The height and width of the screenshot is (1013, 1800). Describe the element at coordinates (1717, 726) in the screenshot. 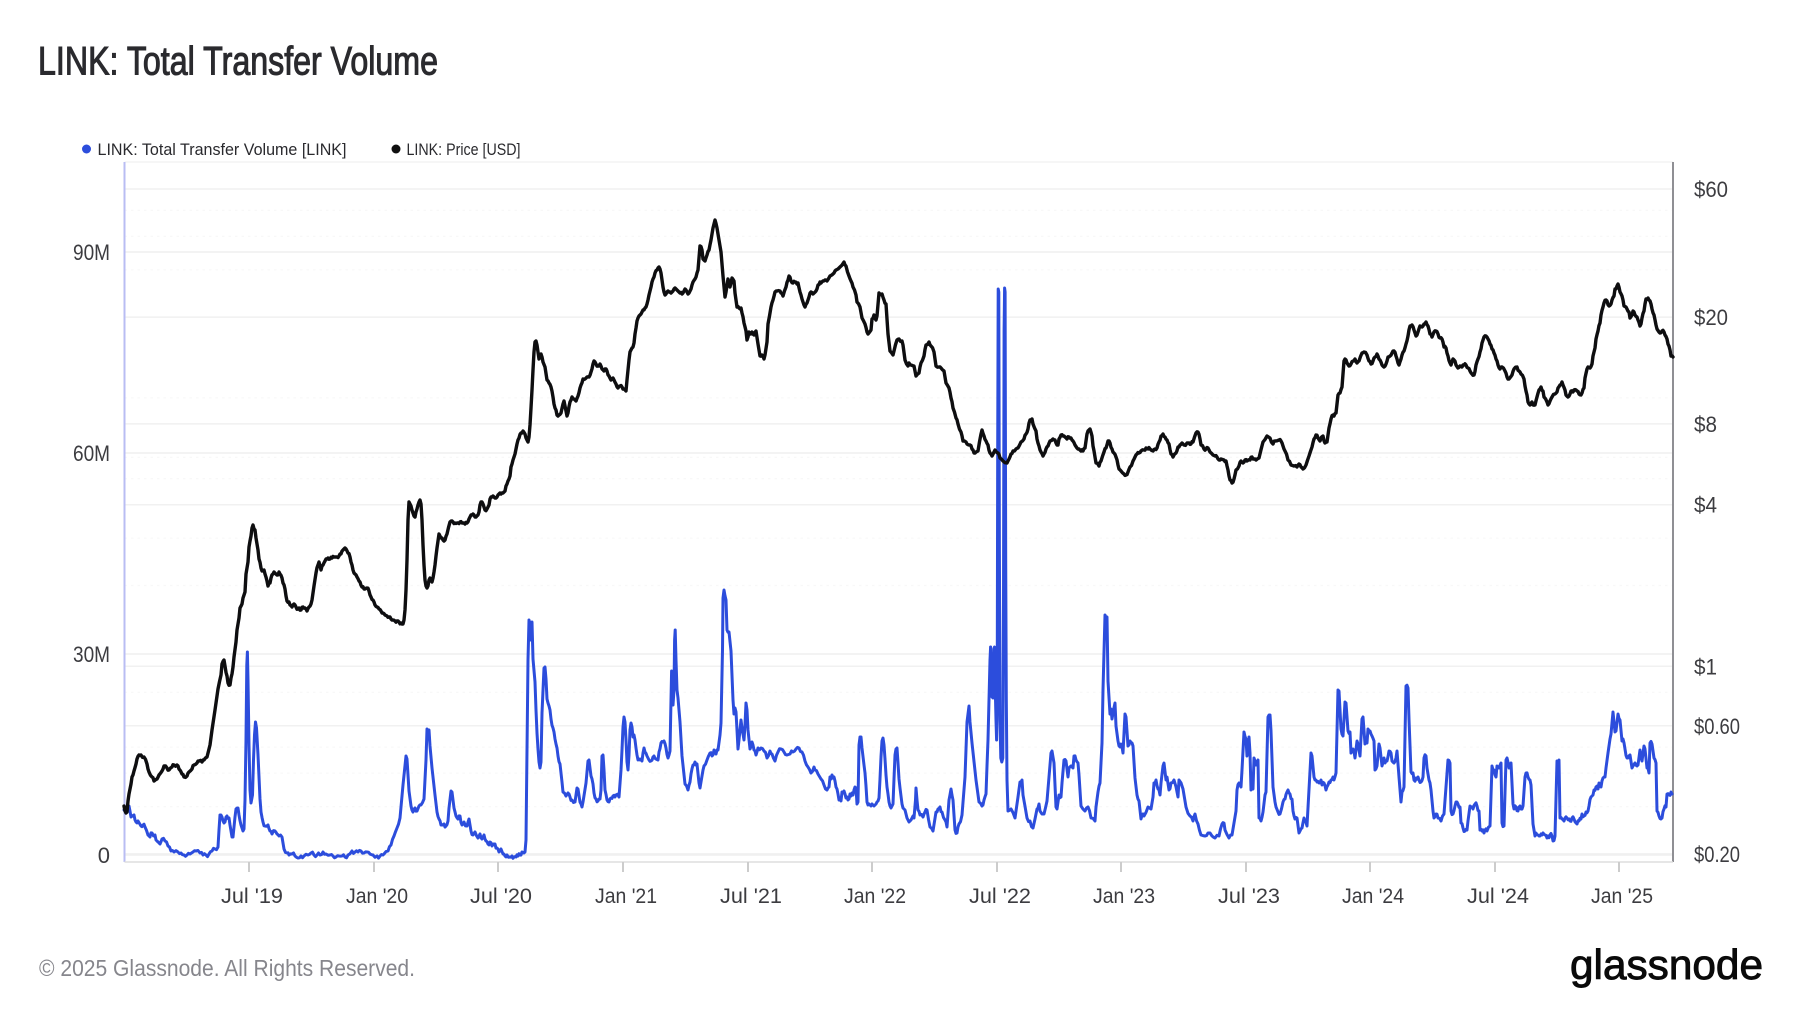

I see `svg-text: $0.60` at that location.